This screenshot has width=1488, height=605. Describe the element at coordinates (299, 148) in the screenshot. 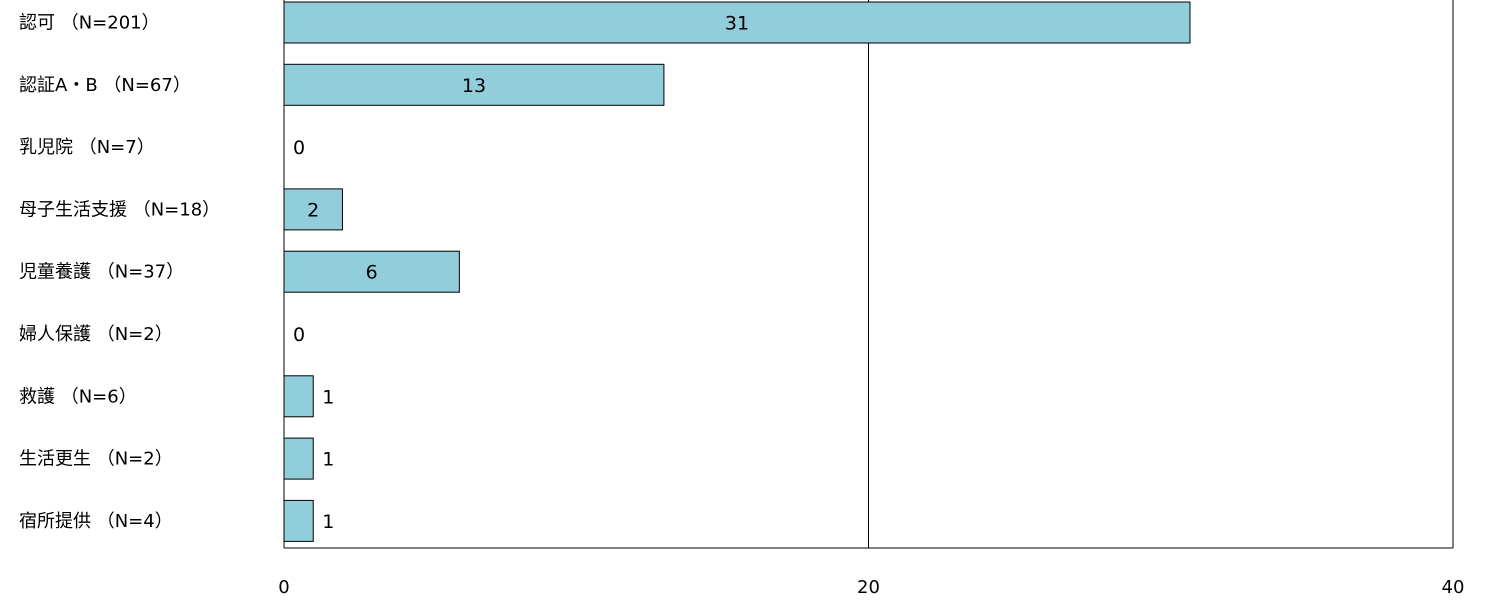

I see `value-label-2: 0` at that location.